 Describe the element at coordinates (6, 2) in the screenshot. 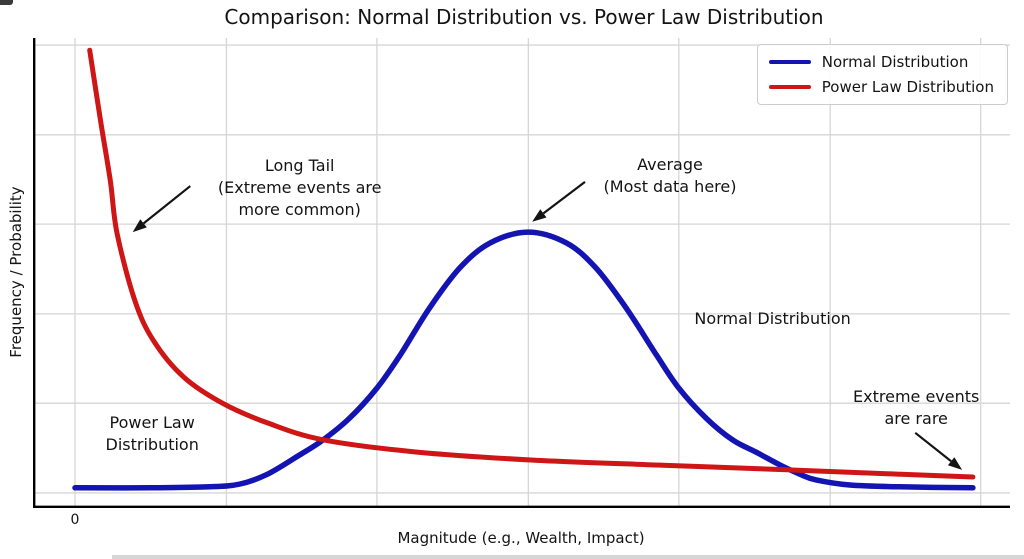

I see `corner-artifact` at that location.